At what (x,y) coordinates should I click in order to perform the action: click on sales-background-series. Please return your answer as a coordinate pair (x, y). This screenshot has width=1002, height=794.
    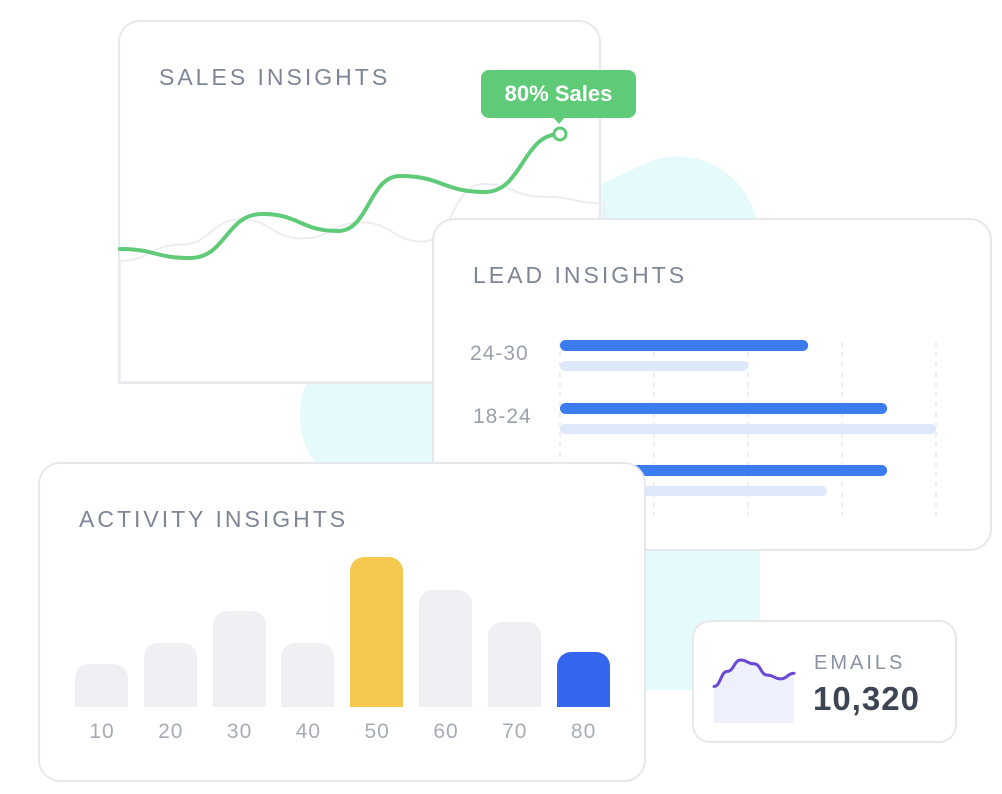
    Looking at the image, I should click on (362, 282).